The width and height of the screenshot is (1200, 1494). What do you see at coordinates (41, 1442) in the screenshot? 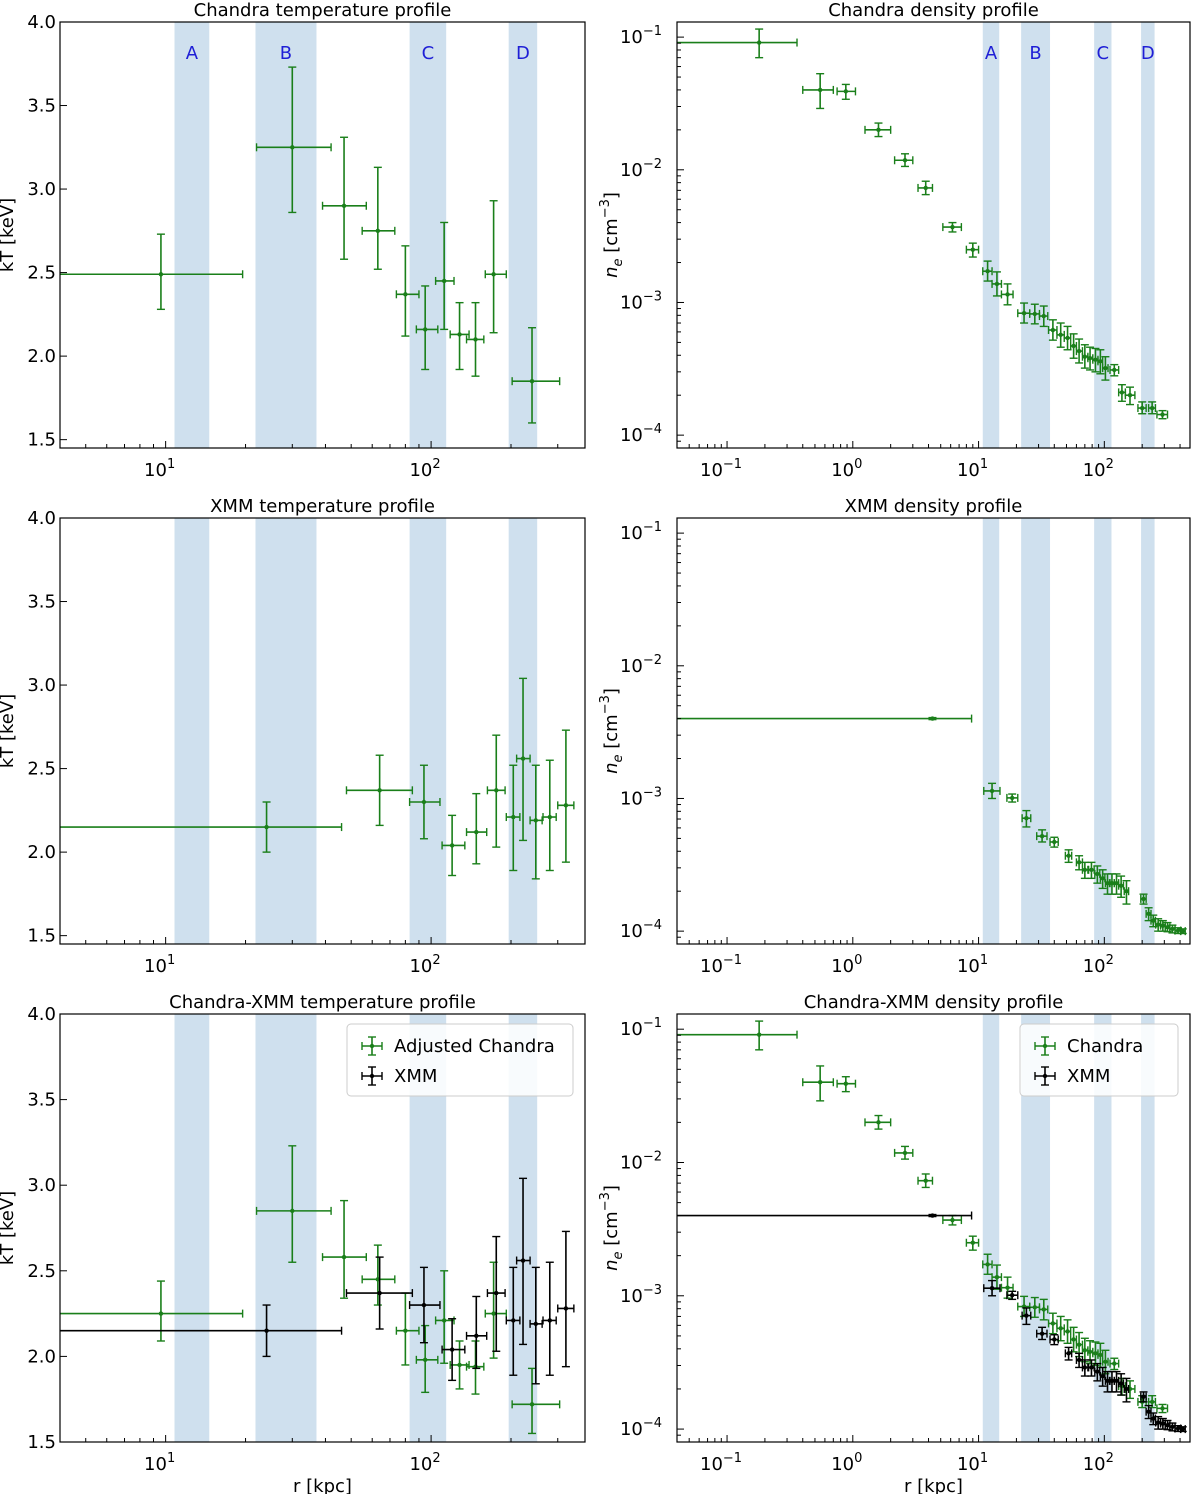
I see `y-tick-label: 1.5` at bounding box center [41, 1442].